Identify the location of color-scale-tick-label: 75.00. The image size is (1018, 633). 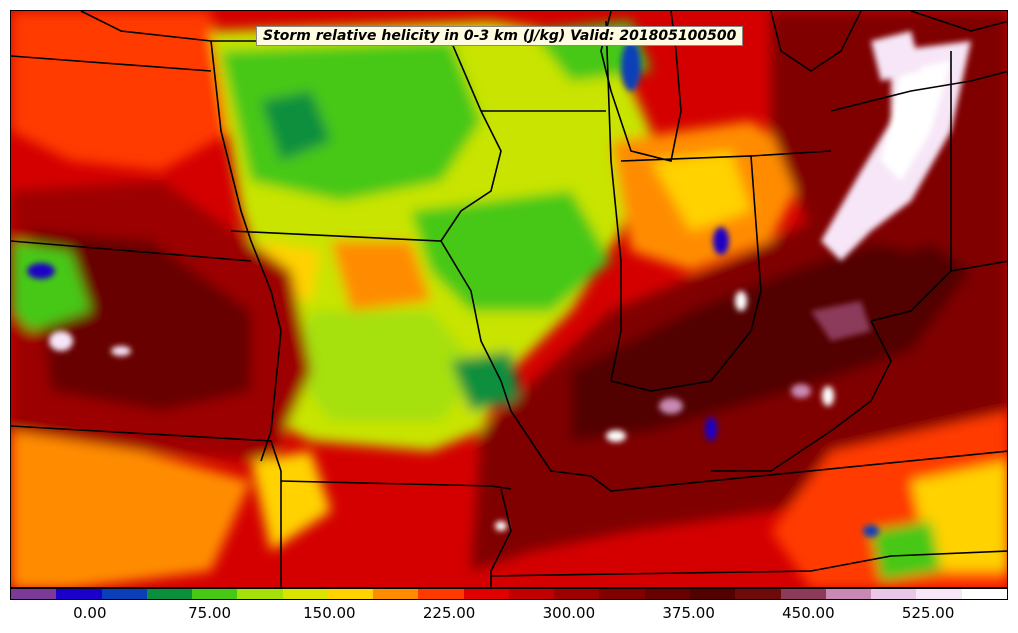
(210, 613).